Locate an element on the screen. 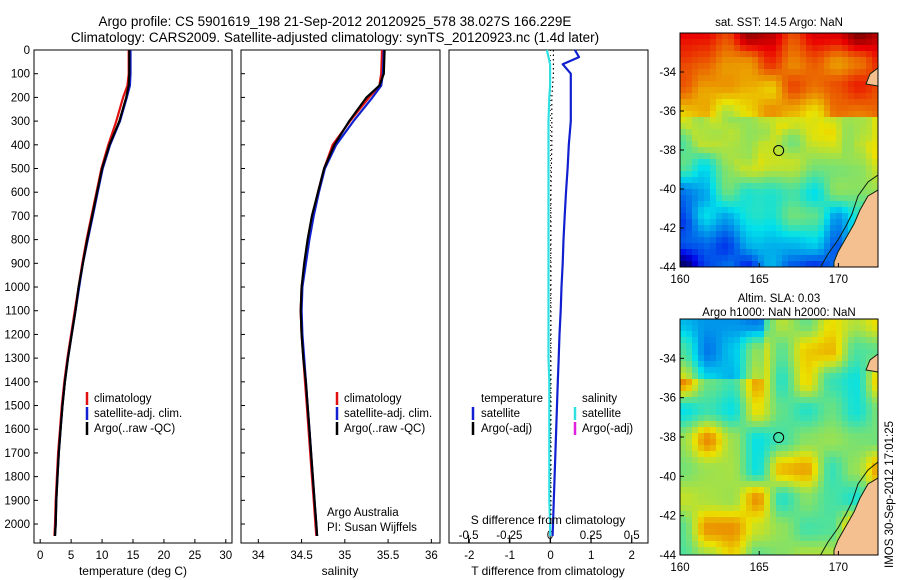  y-tick-label: -36 is located at coordinates (667, 112).